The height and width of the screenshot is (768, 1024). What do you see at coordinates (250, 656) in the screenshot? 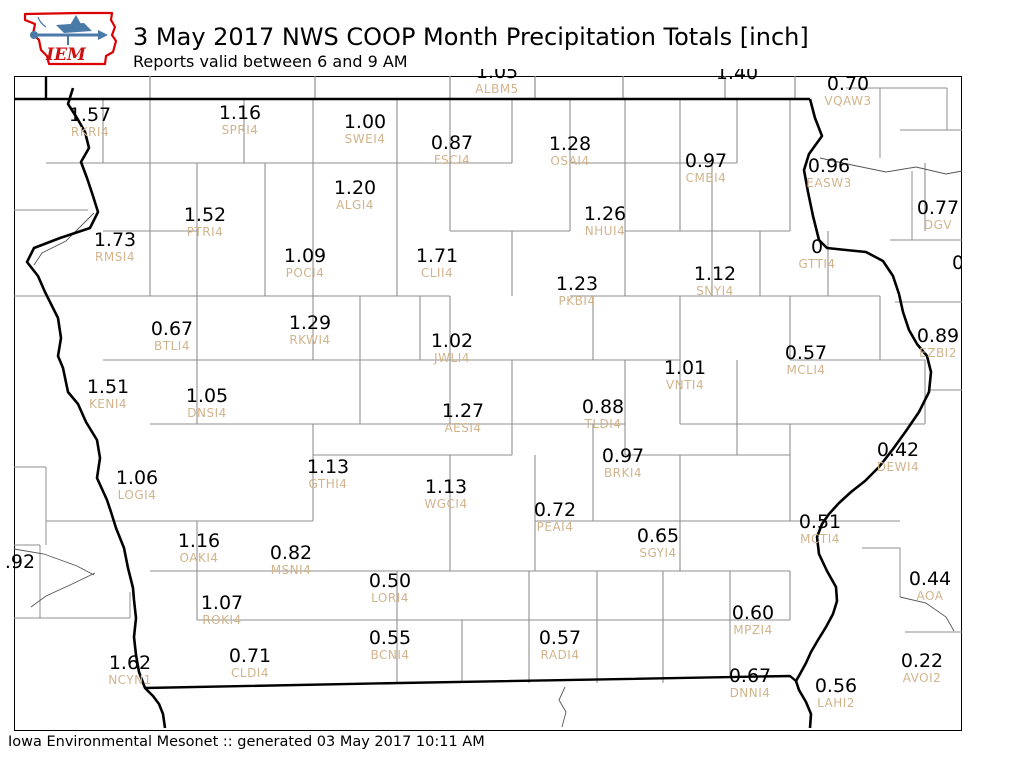
I see `station-value: 0.71` at bounding box center [250, 656].